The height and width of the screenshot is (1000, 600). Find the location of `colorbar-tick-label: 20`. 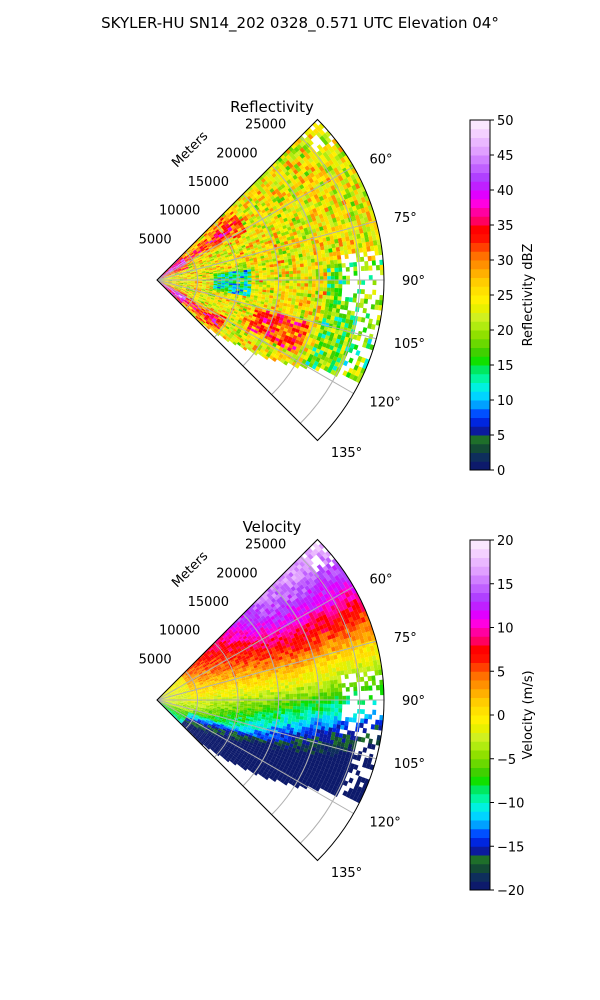

colorbar-tick-label: 20 is located at coordinates (505, 331).